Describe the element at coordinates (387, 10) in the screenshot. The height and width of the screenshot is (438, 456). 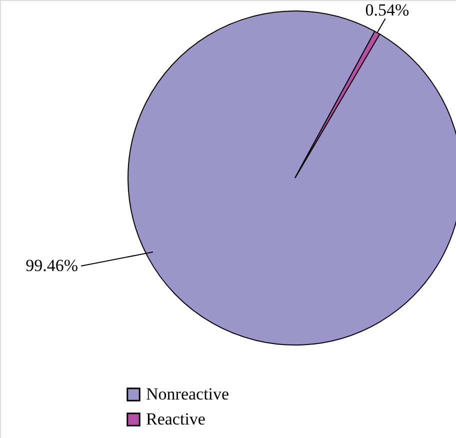
I see `data-label: 0.54%` at that location.